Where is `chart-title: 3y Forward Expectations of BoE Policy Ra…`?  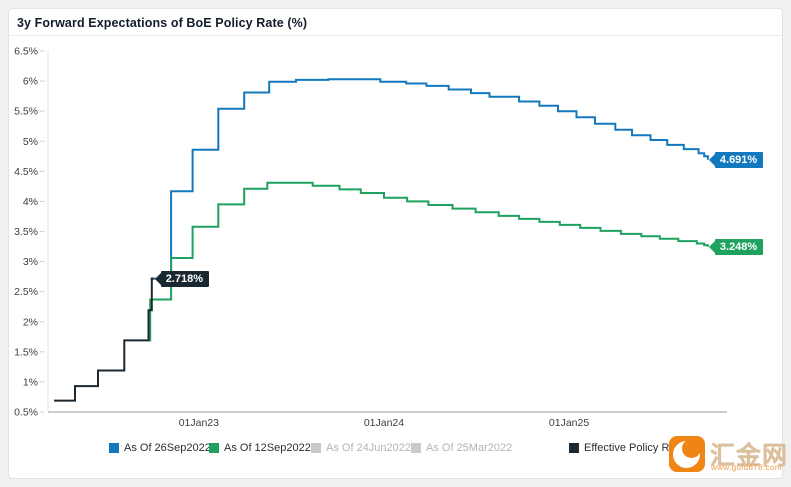 chart-title: 3y Forward Expectations of BoE Policy Ra… is located at coordinates (162, 23).